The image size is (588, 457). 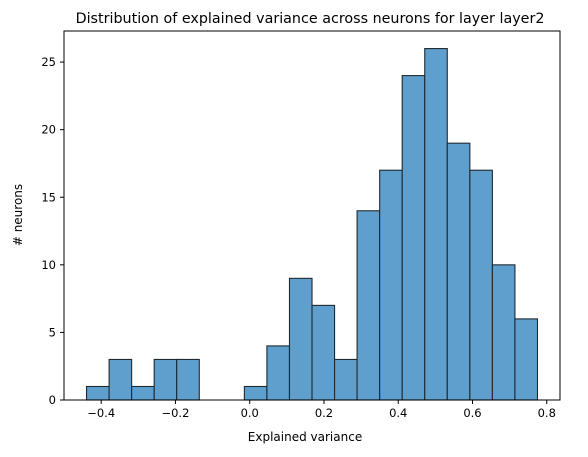 I want to click on x-axis-label: Explained variance, so click(x=305, y=437).